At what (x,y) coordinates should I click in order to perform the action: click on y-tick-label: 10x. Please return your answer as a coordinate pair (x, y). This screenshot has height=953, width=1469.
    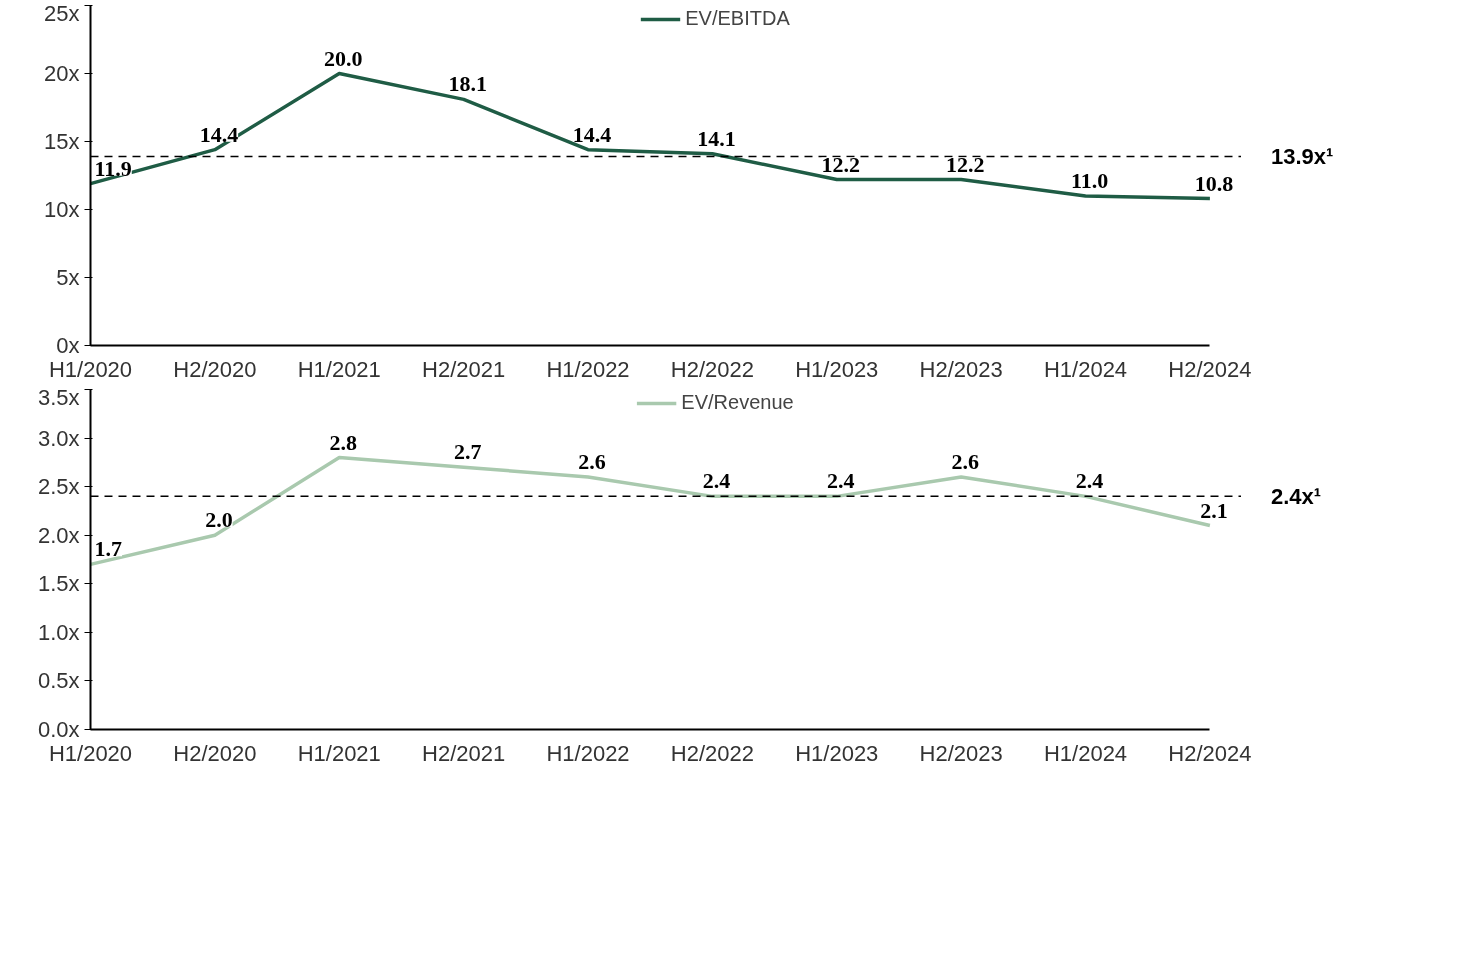
    Looking at the image, I should click on (62, 209).